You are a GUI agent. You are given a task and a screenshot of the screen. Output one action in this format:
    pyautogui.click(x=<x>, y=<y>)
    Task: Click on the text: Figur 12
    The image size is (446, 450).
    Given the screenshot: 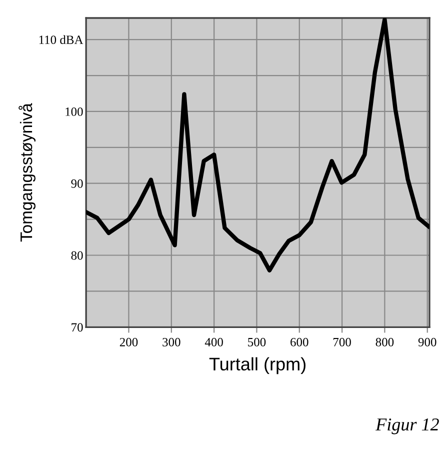 What is the action you would take?
    pyautogui.click(x=407, y=426)
    